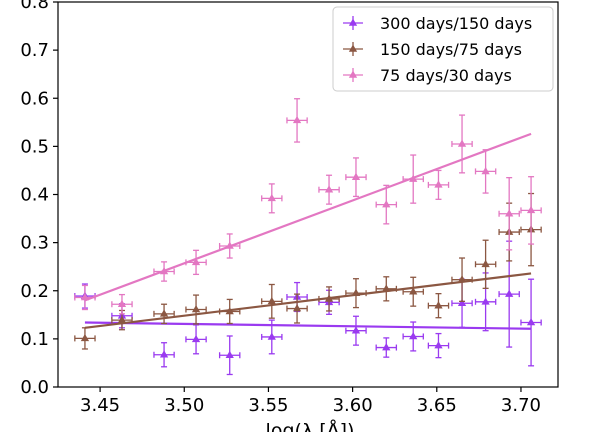 Image resolution: width=598 pixels, height=432 pixels. I want to click on legend-box, so click(443, 49).